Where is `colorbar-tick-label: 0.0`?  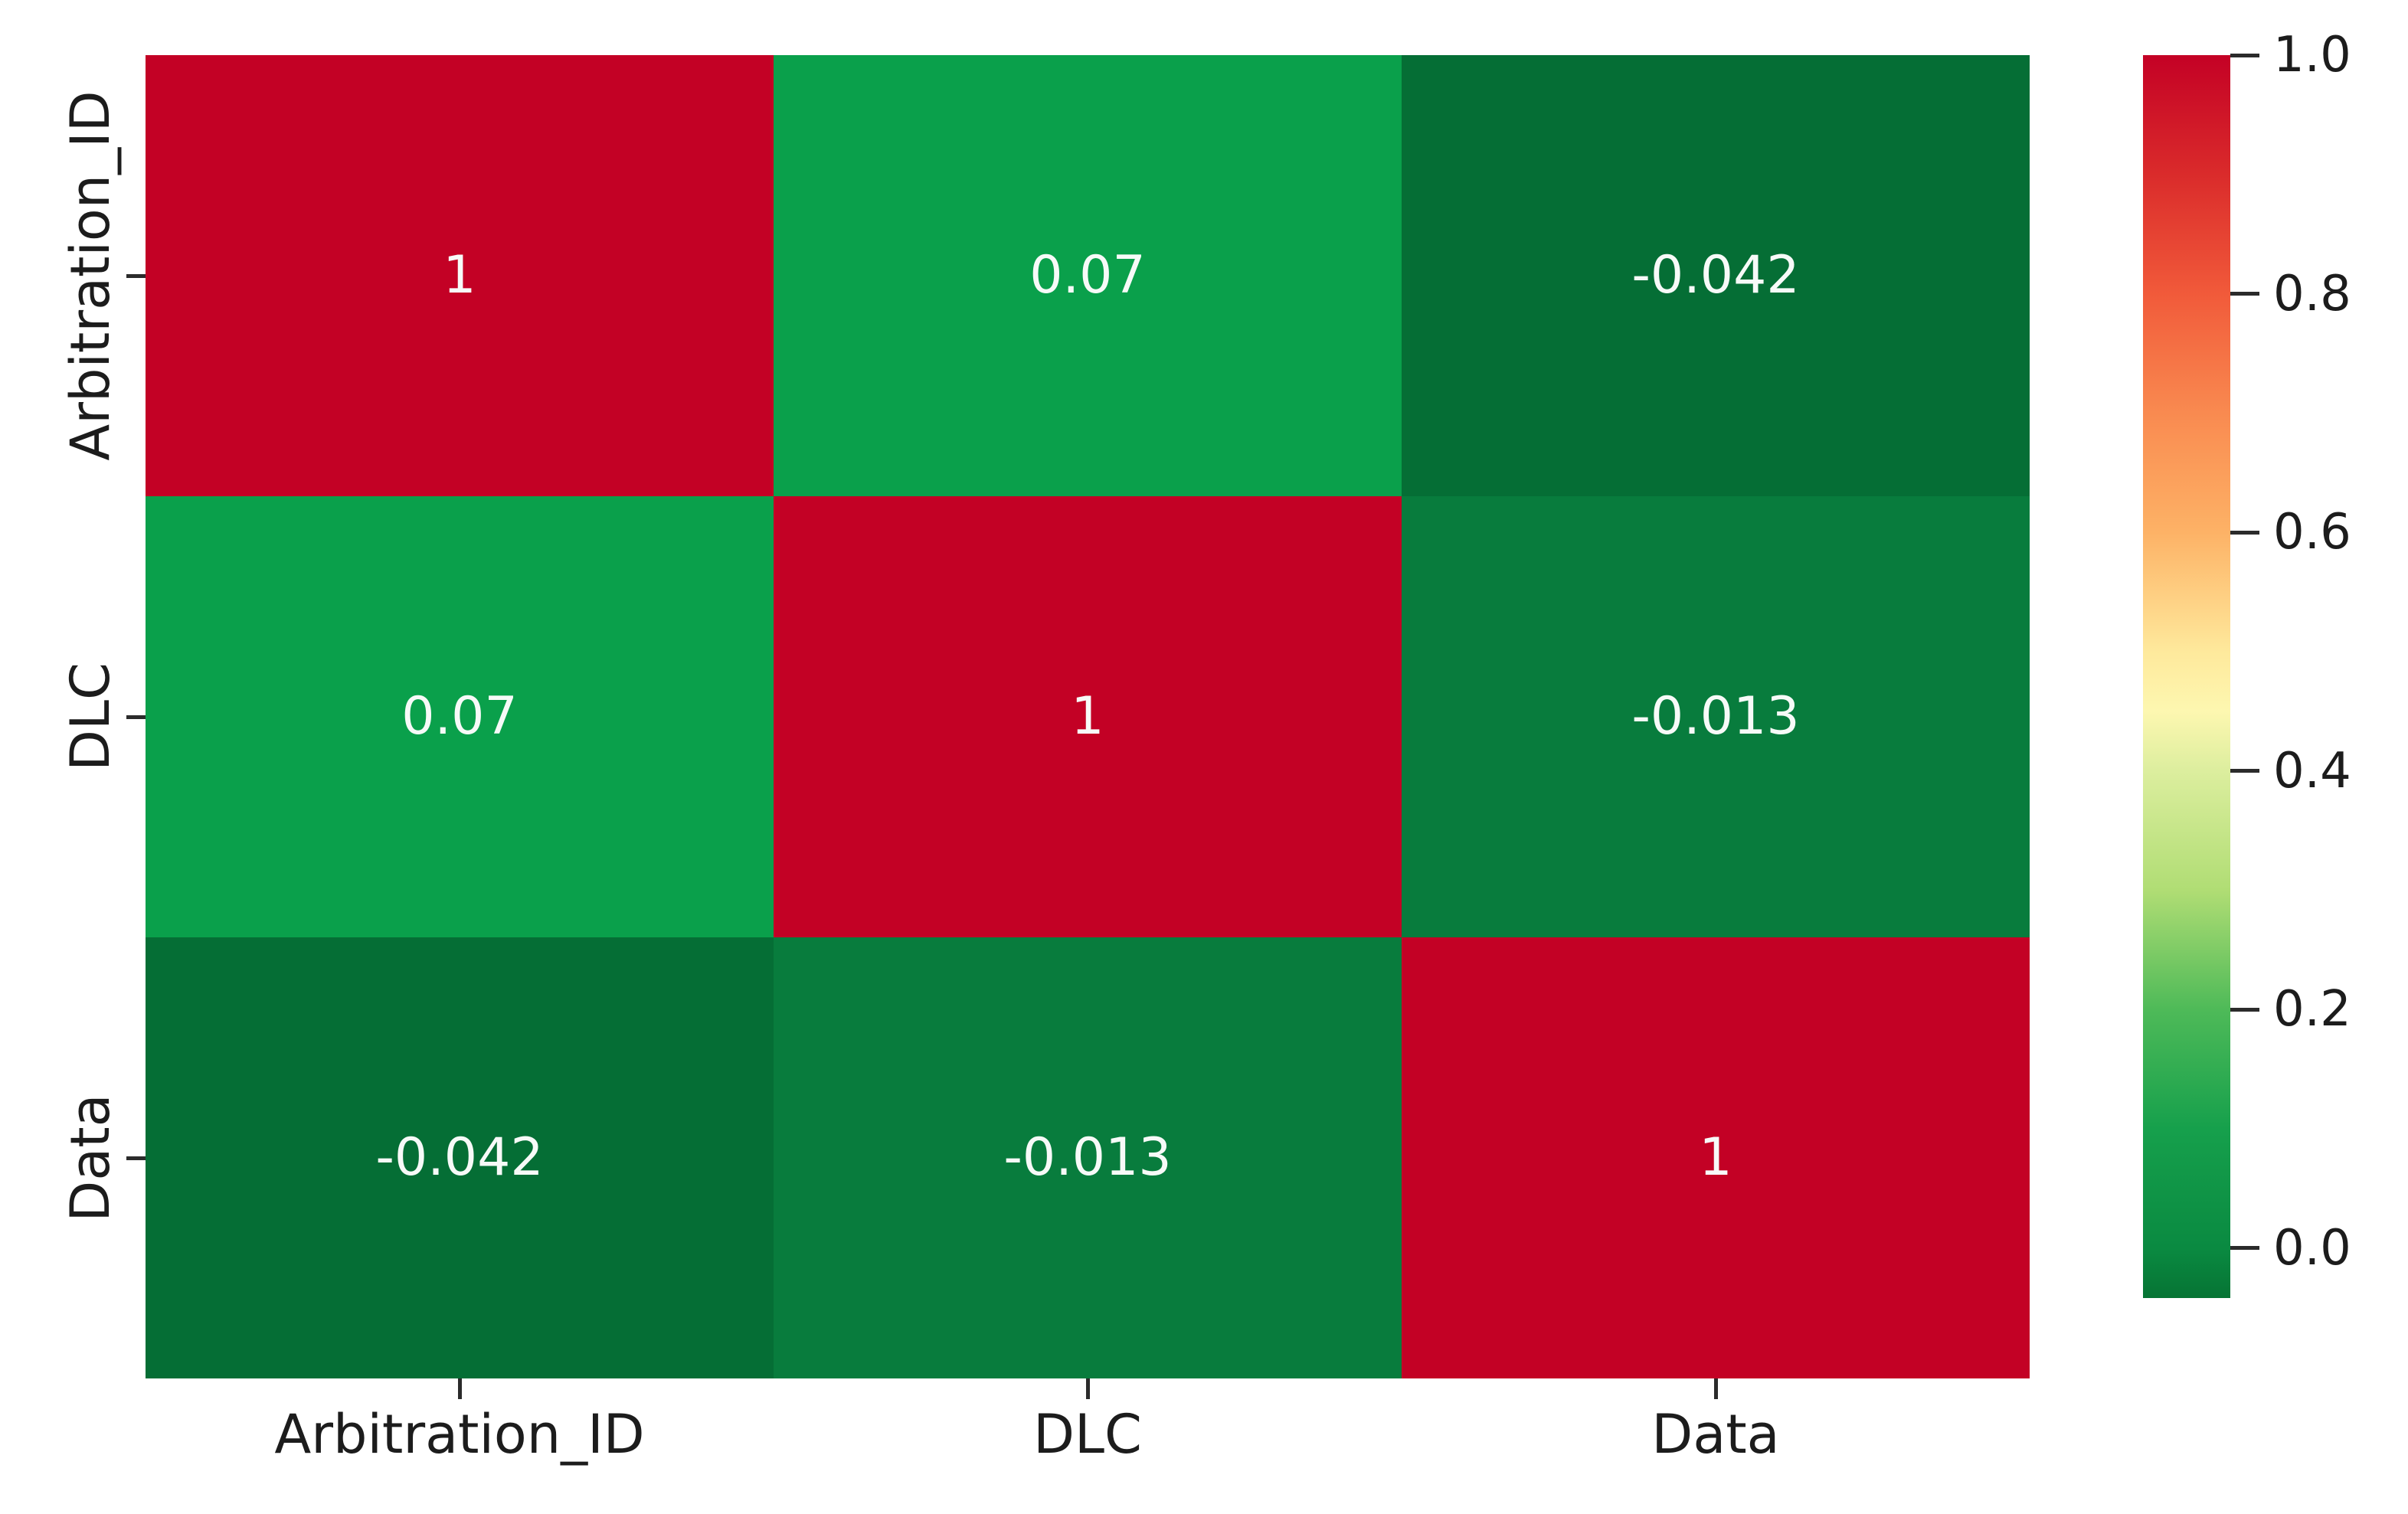
colorbar-tick-label: 0.0 is located at coordinates (2312, 1248).